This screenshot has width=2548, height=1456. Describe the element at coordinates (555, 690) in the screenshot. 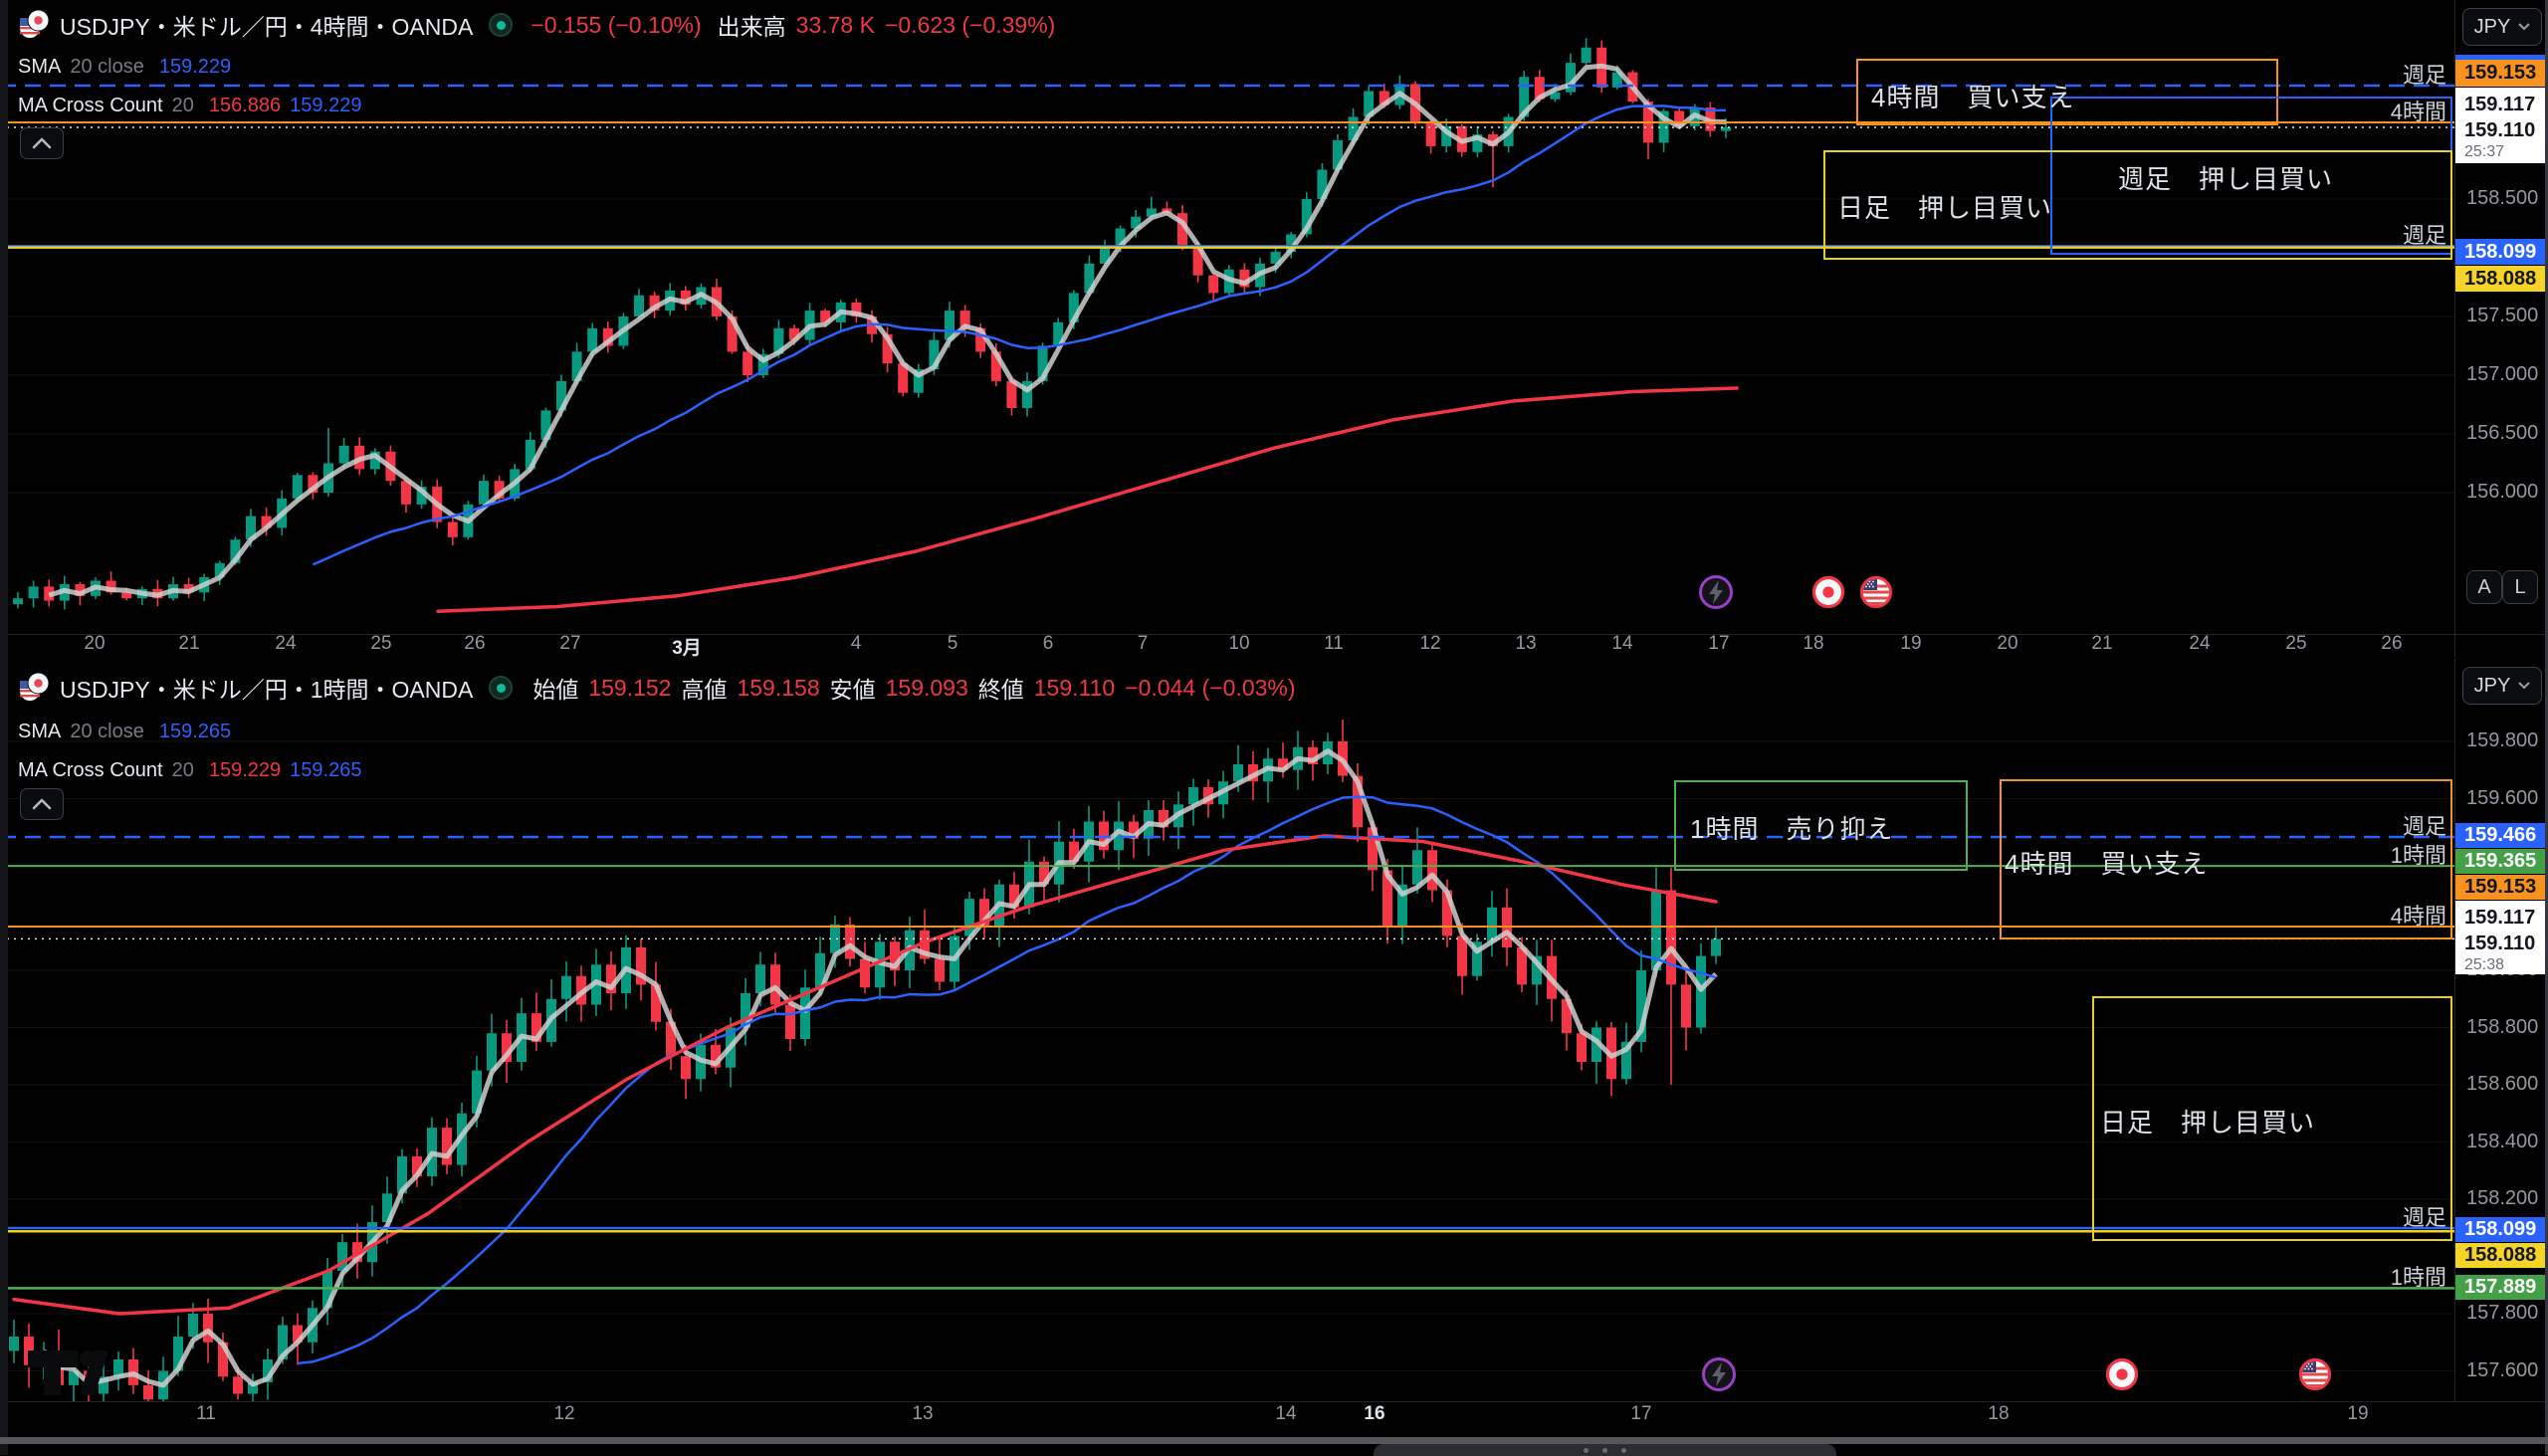

I see `open-label: 始値` at that location.